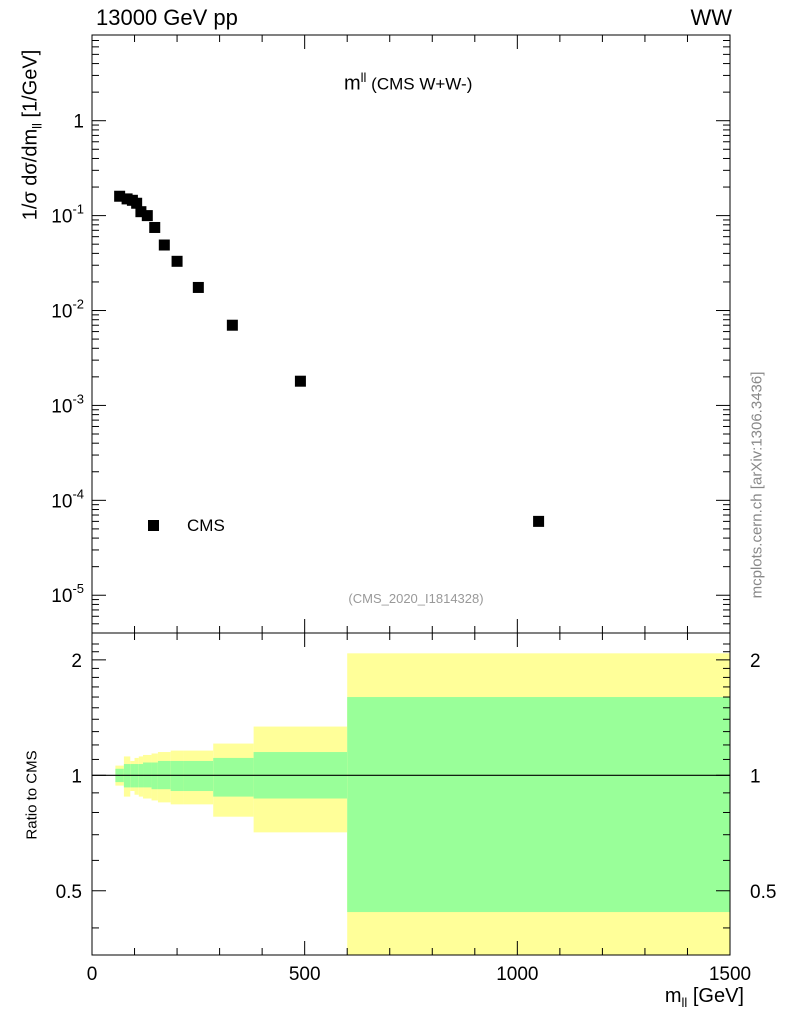 The width and height of the screenshot is (786, 1024). What do you see at coordinates (715, 996) in the screenshot?
I see `x-axis-label-rest: [GeV]` at bounding box center [715, 996].